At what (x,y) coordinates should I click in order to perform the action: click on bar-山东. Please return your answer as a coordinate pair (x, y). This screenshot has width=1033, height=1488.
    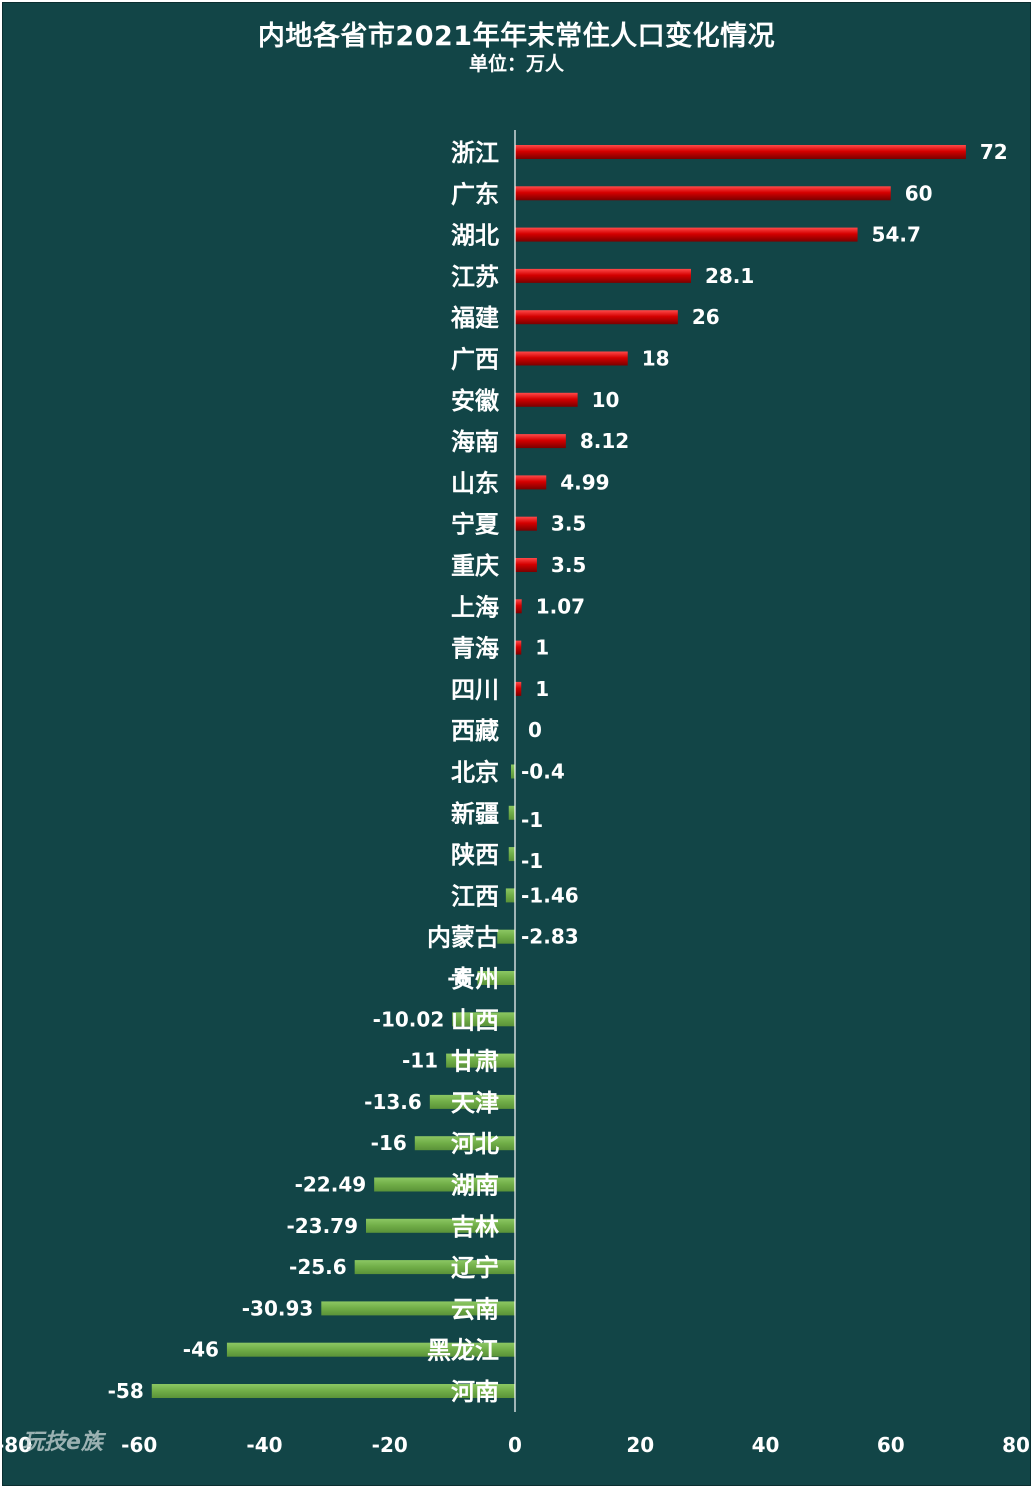
    Looking at the image, I should click on (531, 482).